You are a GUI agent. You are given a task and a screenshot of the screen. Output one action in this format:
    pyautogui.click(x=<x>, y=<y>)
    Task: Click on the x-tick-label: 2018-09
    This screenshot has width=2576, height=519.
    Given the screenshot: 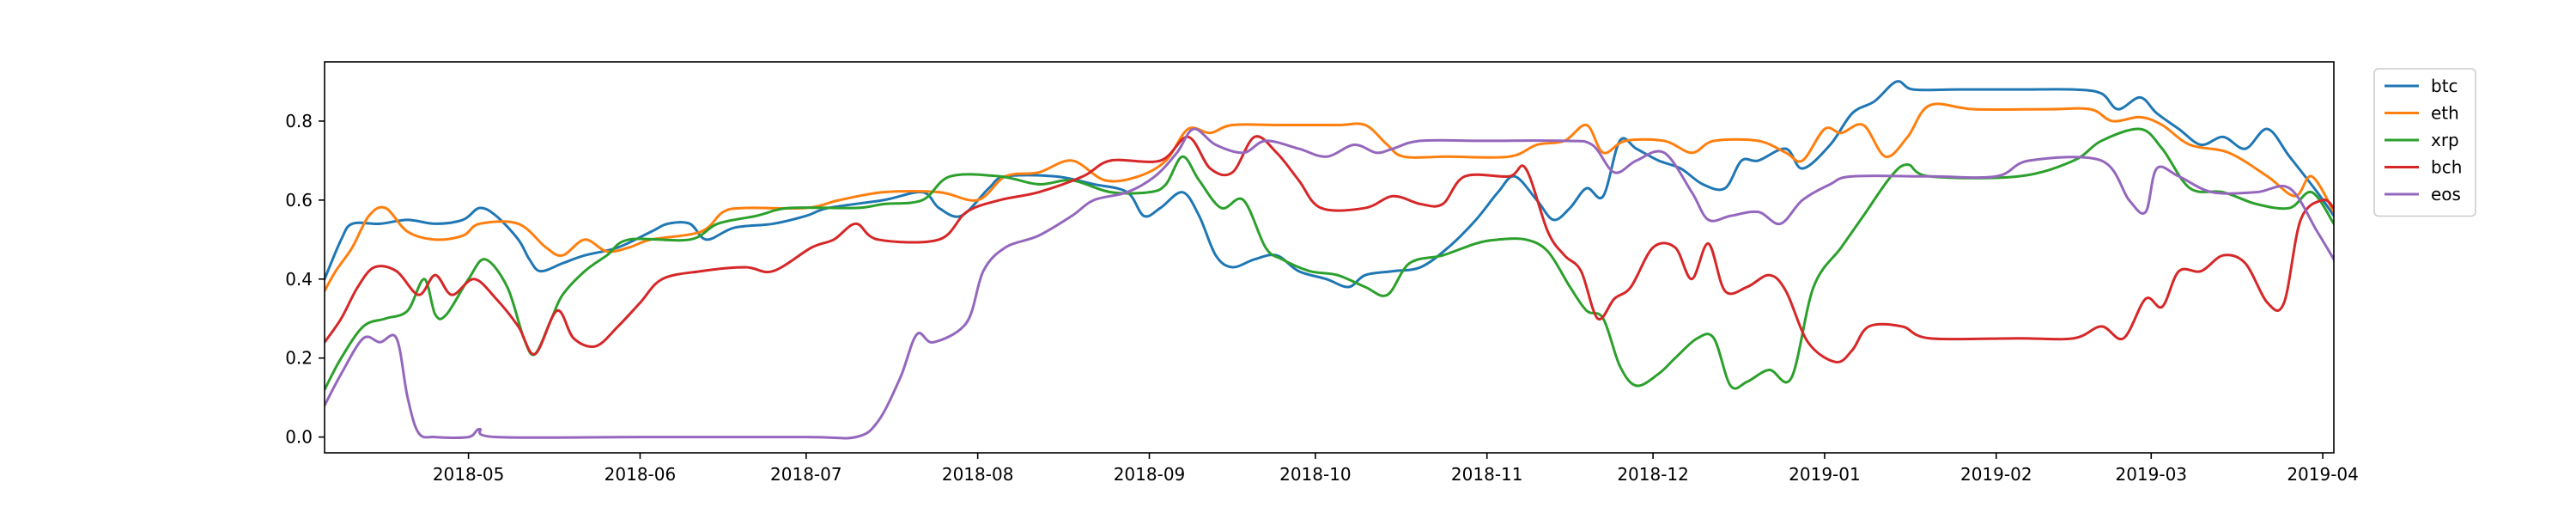 What is the action you would take?
    pyautogui.click(x=1150, y=474)
    